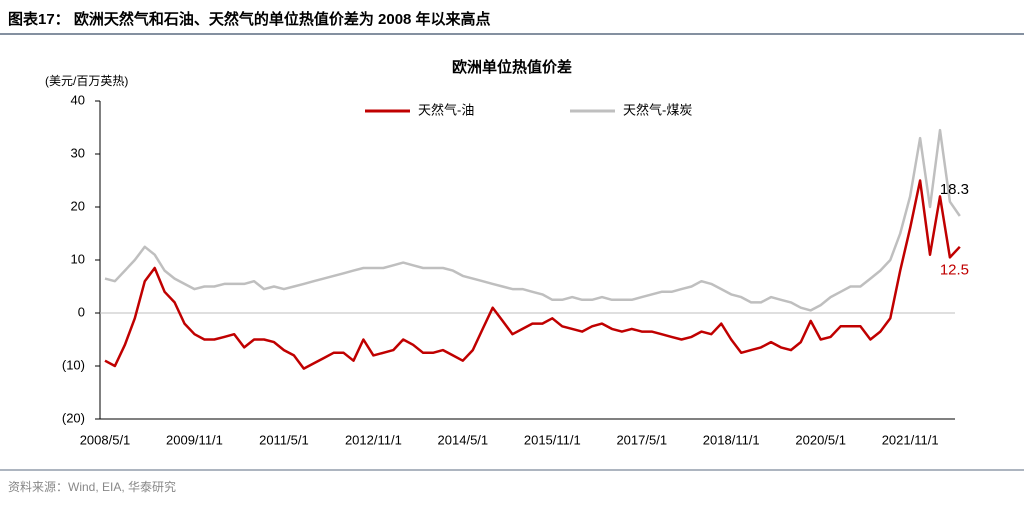  Describe the element at coordinates (105, 439) in the screenshot. I see `x-tick-label: 2008/5/1` at that location.